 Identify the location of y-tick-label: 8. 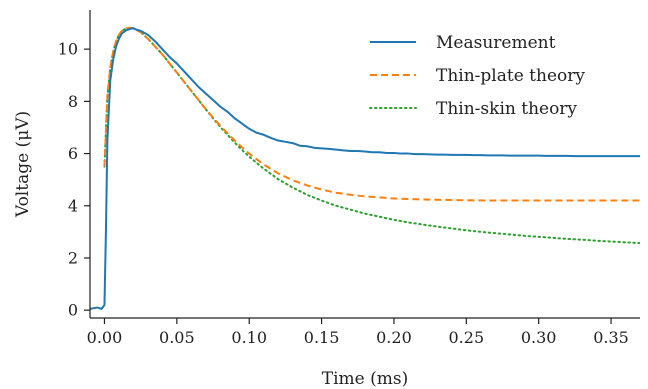
(73, 101).